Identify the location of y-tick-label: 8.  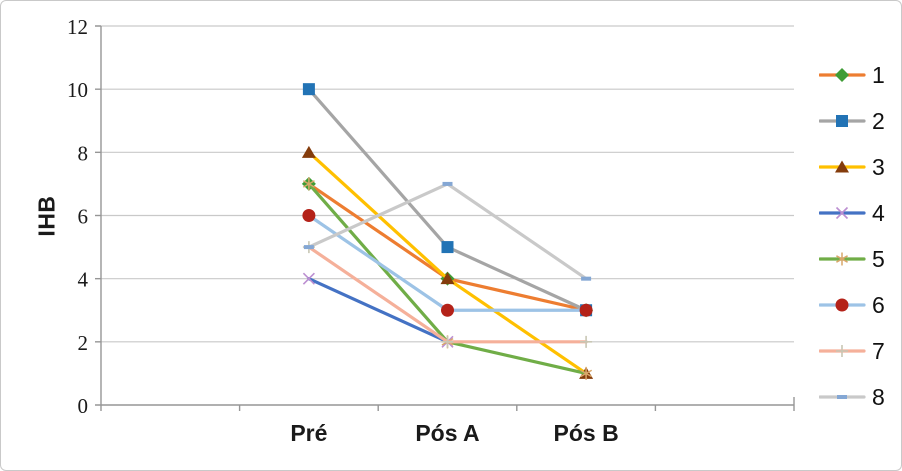
(83, 153).